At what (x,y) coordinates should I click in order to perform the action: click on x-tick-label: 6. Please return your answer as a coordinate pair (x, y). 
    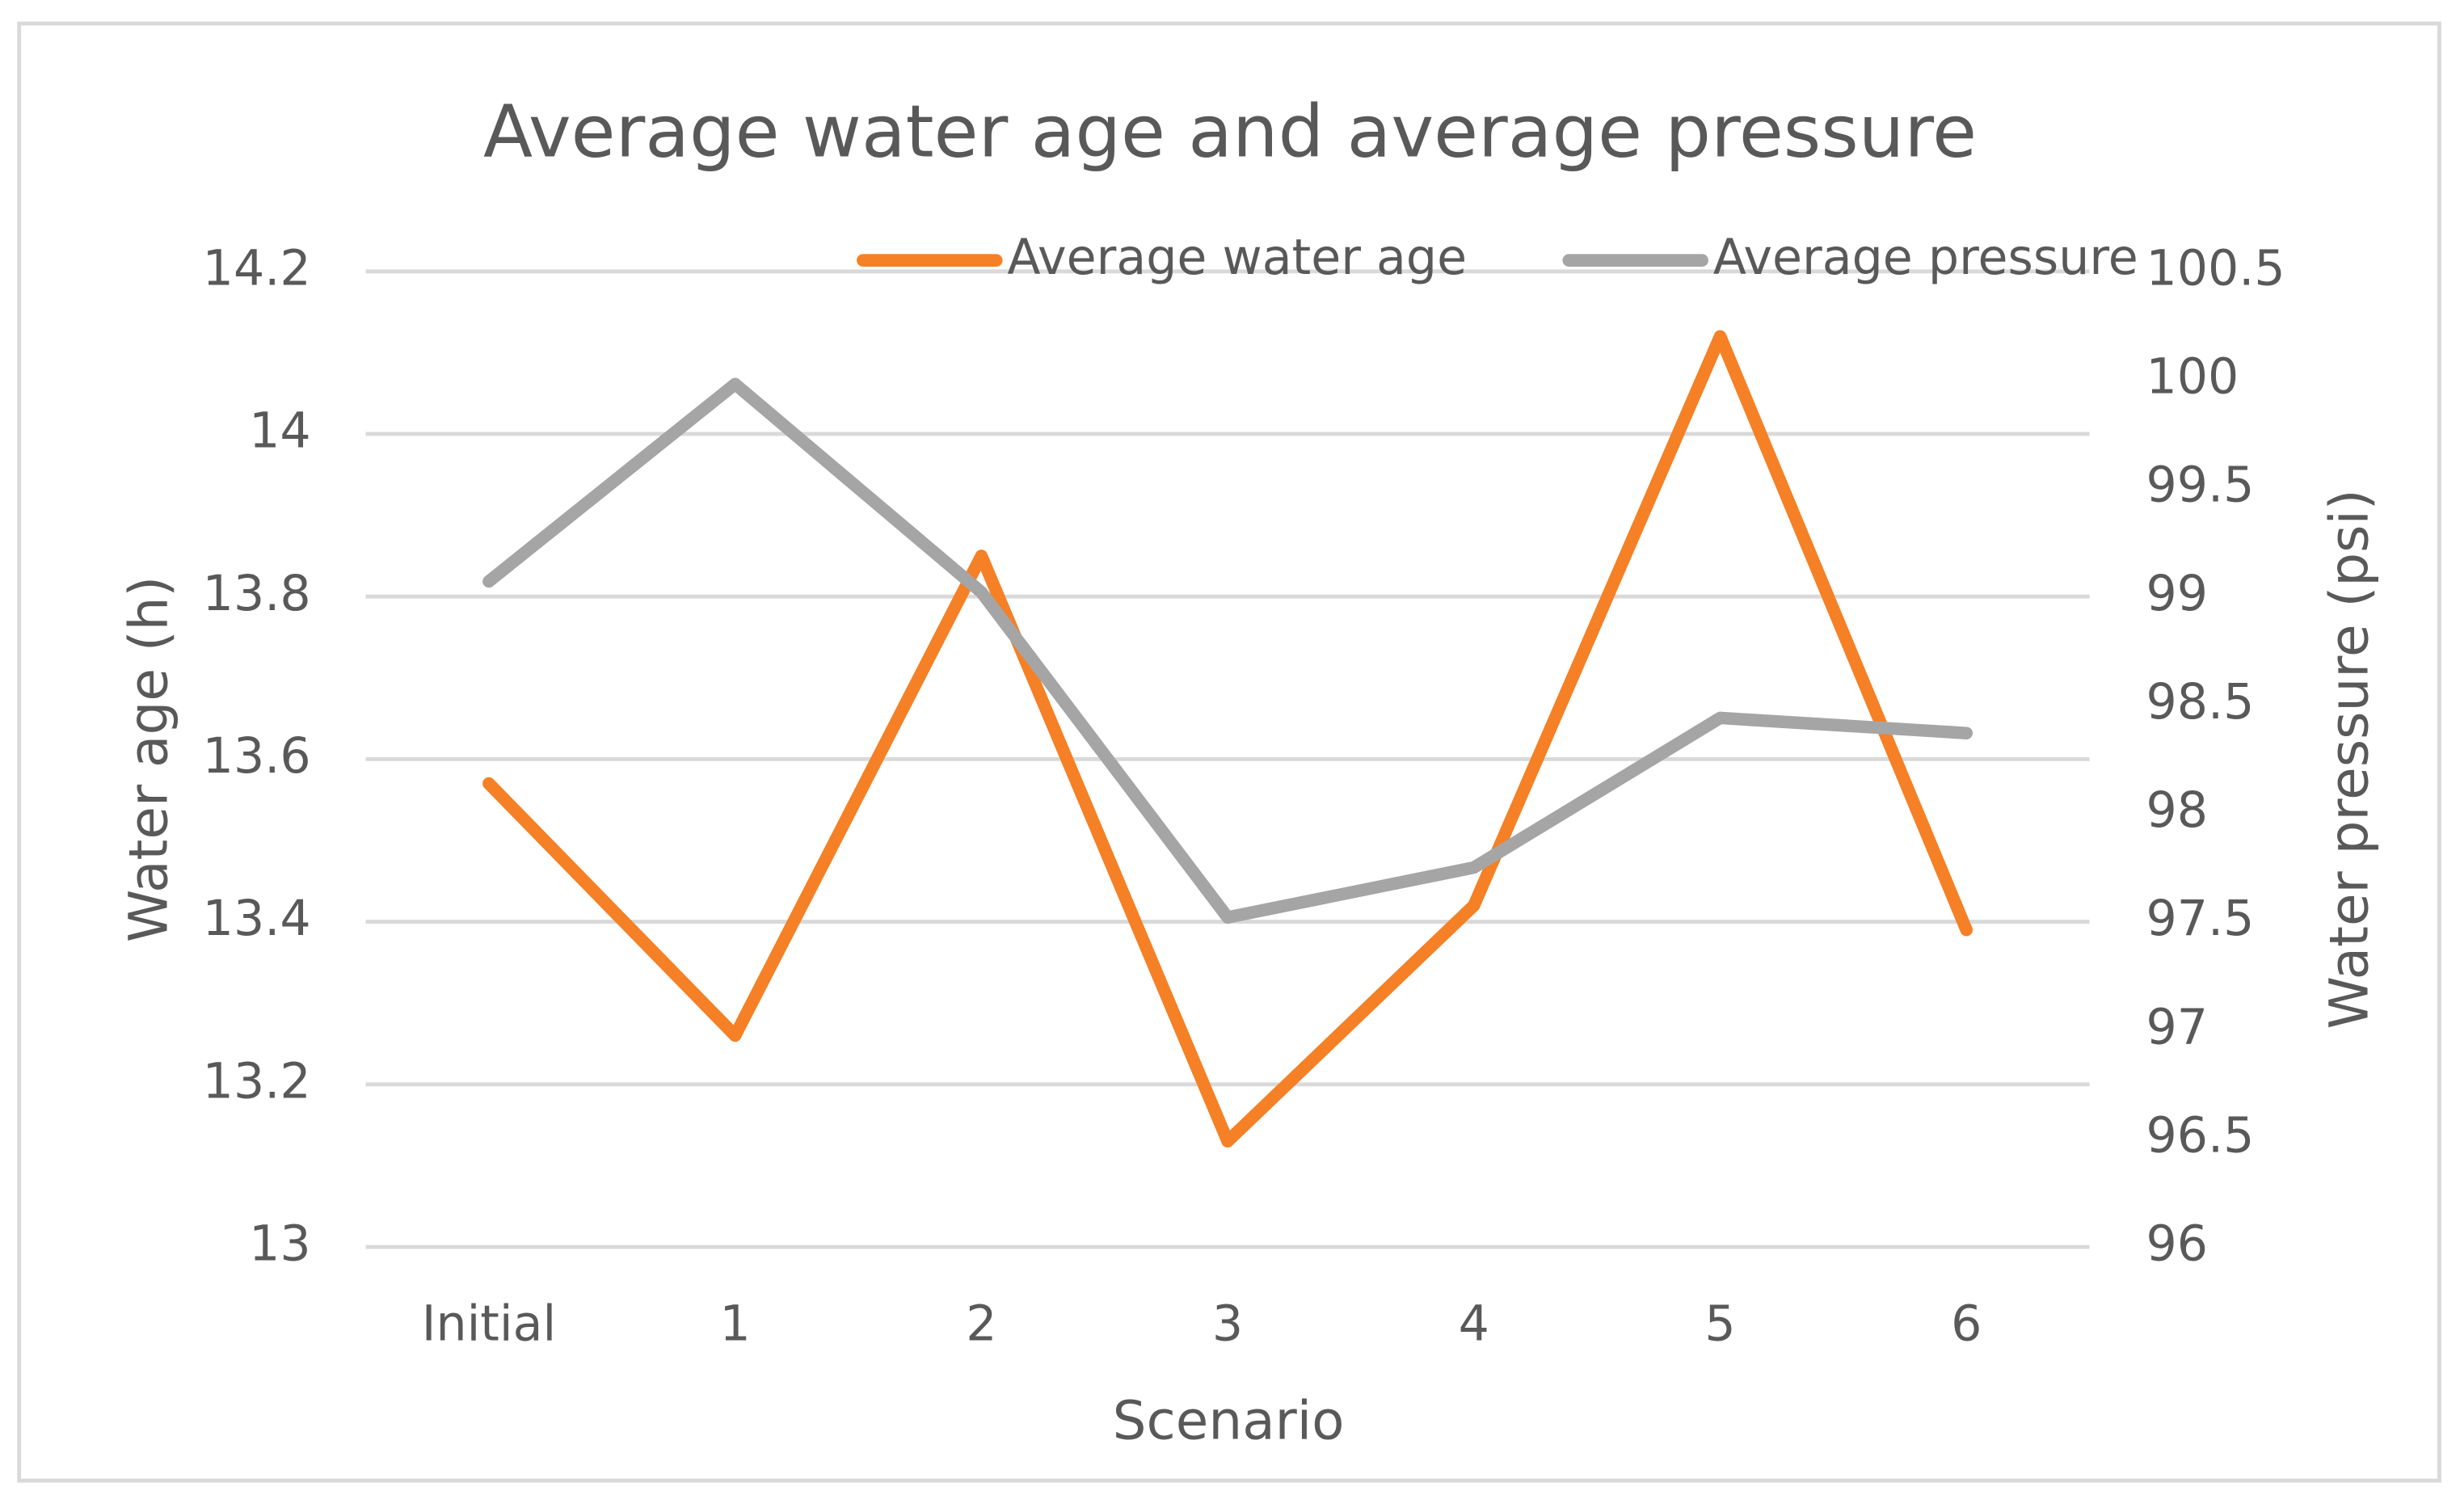
    Looking at the image, I should click on (1966, 1324).